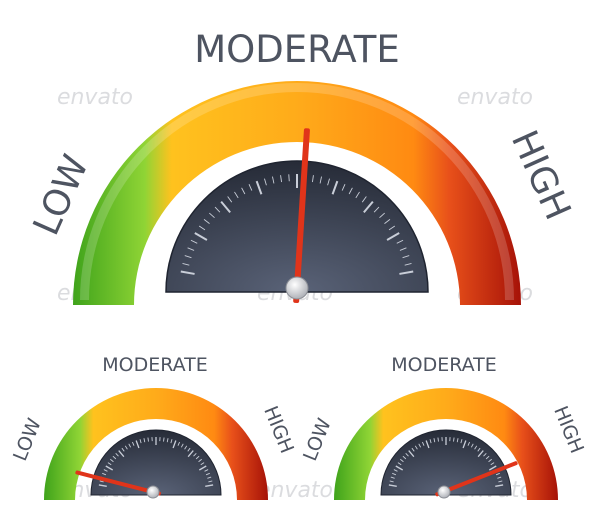 The width and height of the screenshot is (590, 521). Describe the element at coordinates (153, 427) in the screenshot. I see `gauge-small-left: LOW MODERATE HIGH` at that location.